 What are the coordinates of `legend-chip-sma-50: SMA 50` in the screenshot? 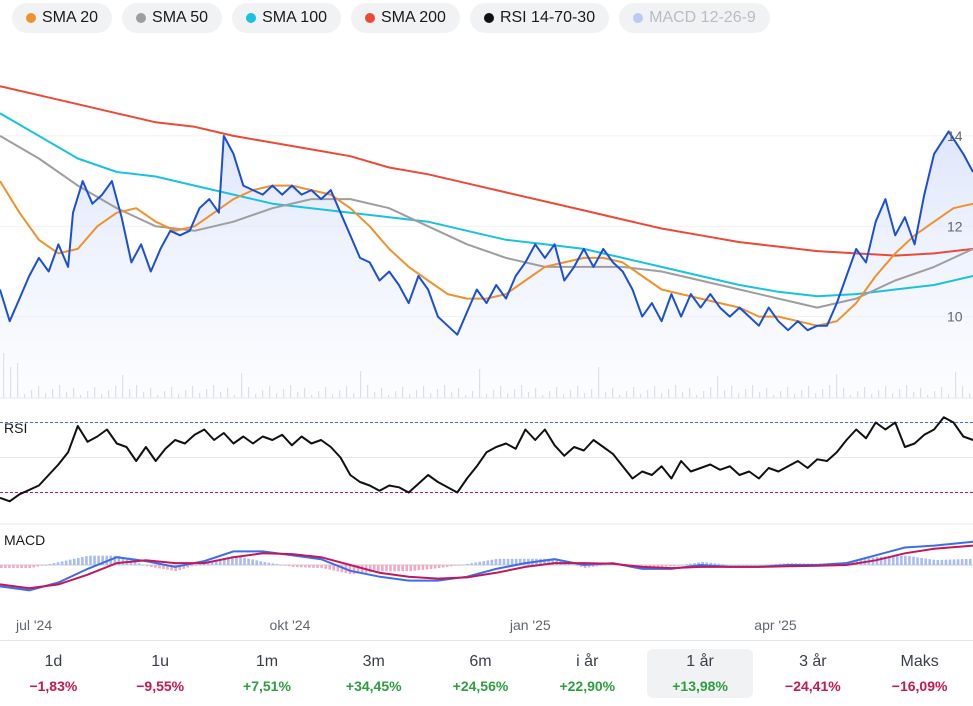 It's located at (172, 18).